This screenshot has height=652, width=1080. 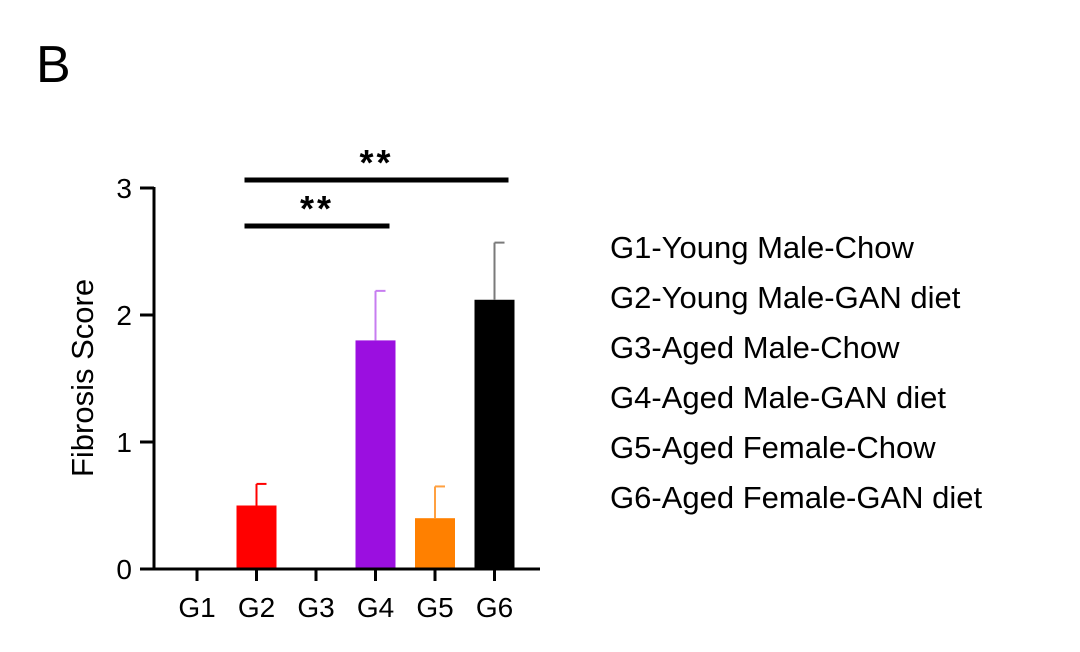 I want to click on bar-g4, so click(x=375, y=454).